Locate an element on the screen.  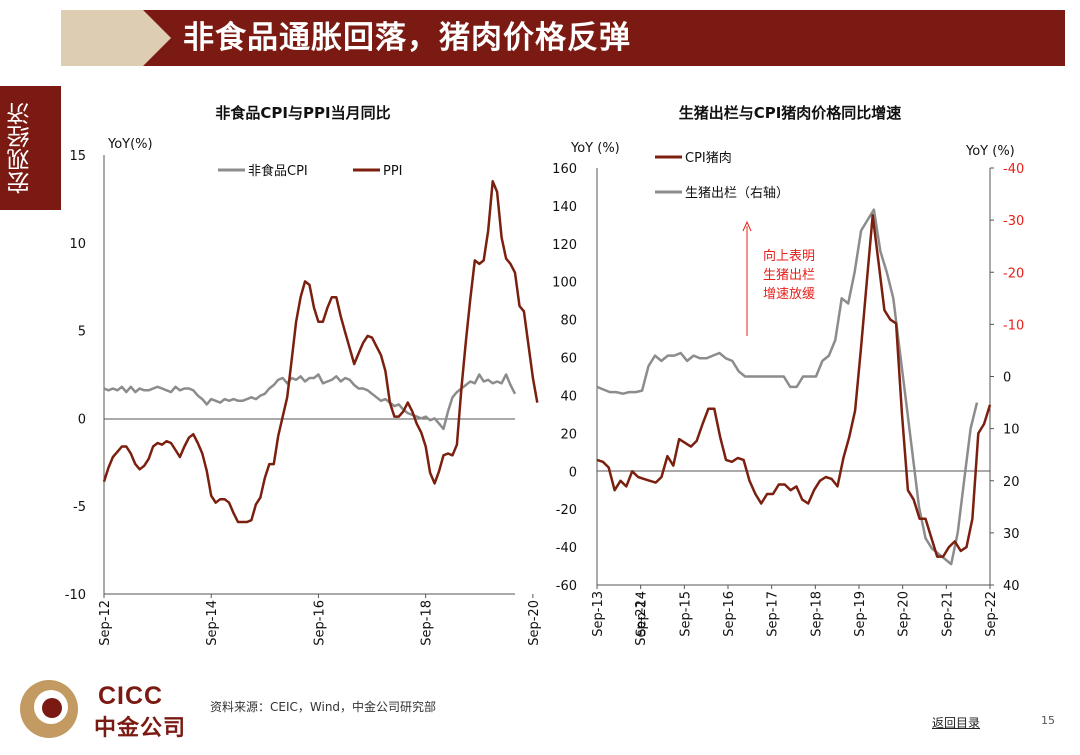
xtick-label: Sep-17 is located at coordinates (773, 614).